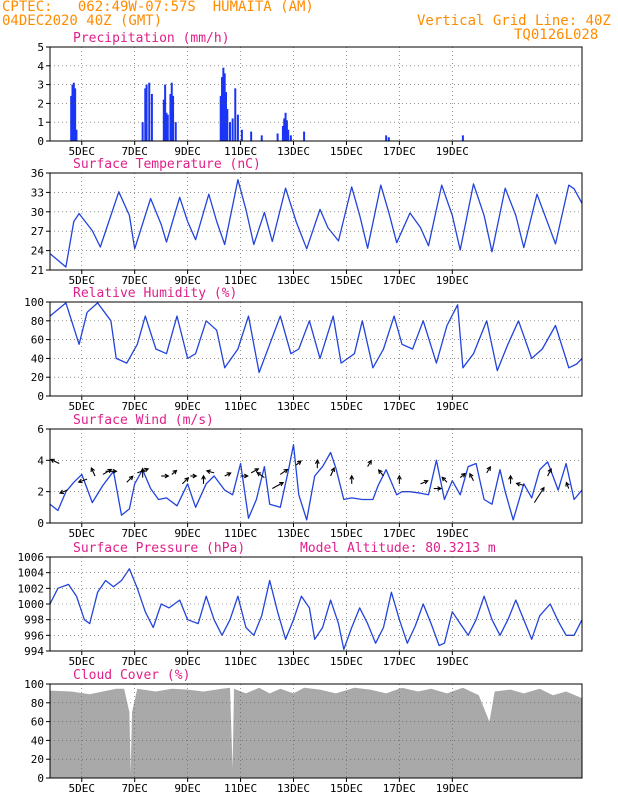  What do you see at coordinates (399, 533) in the screenshot?
I see `wind-xtick-label: 17DEC` at bounding box center [399, 533].